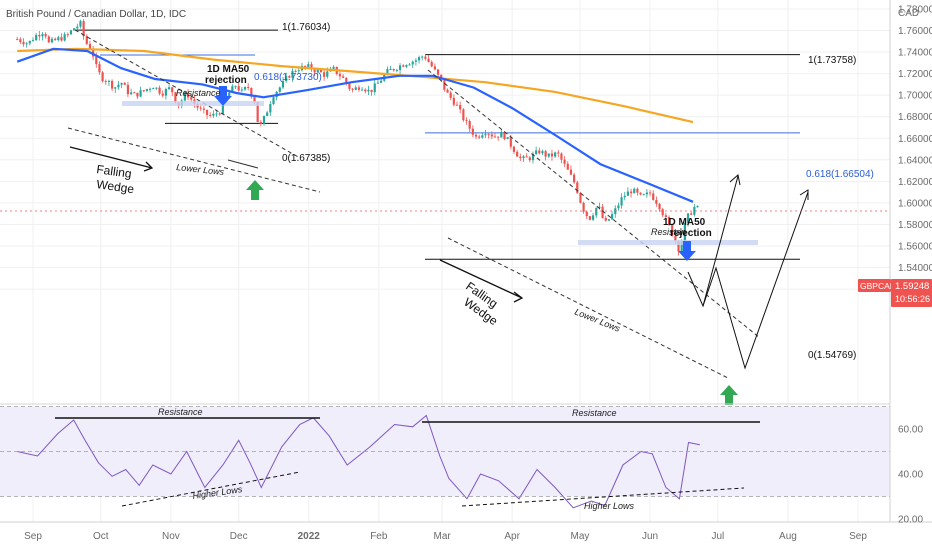 The width and height of the screenshot is (932, 550). I want to click on time-tick: Sep, so click(858, 536).